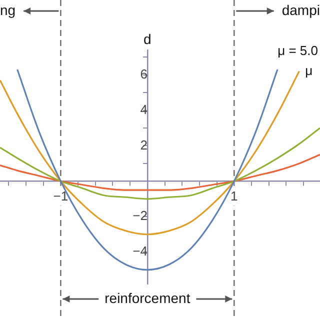 This screenshot has width=320, height=320. Describe the element at coordinates (298, 50) in the screenshot. I see `series-label: μ = 5.0` at that location.